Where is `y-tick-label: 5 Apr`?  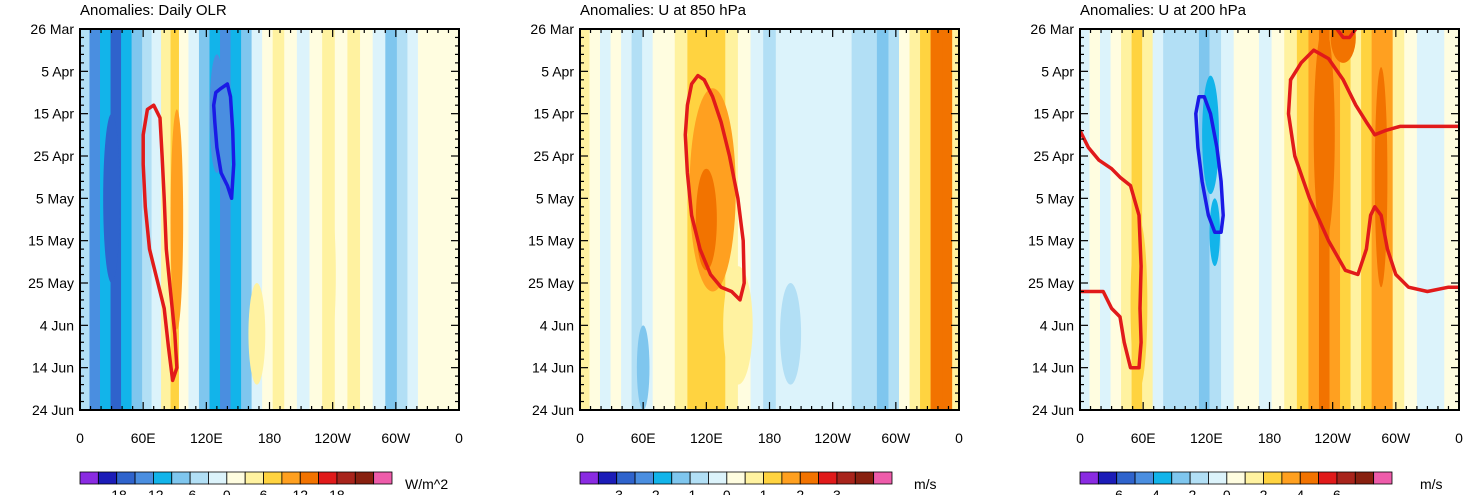 y-tick-label: 5 Apr is located at coordinates (557, 71).